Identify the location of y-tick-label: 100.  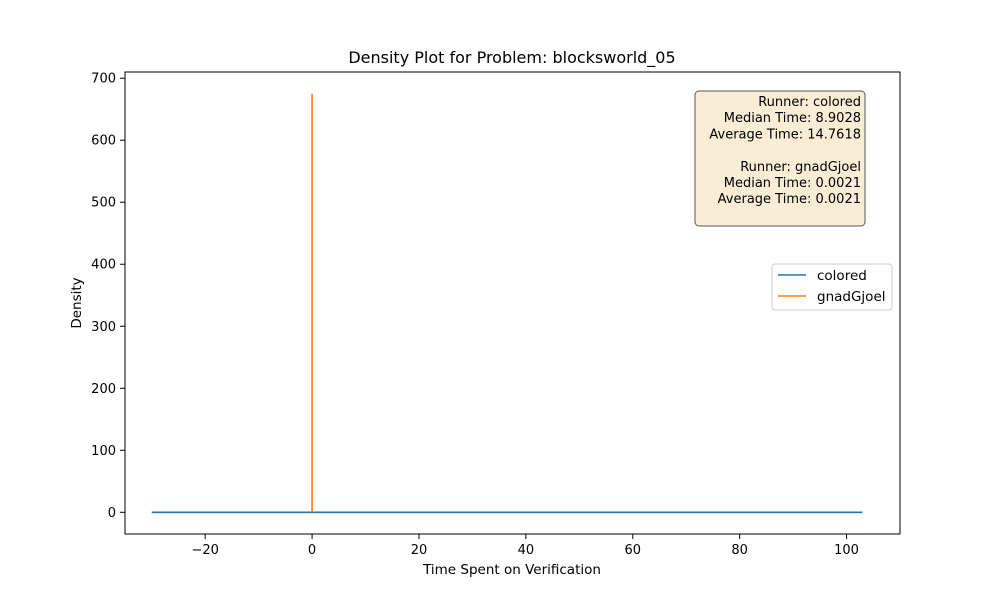
(103, 451).